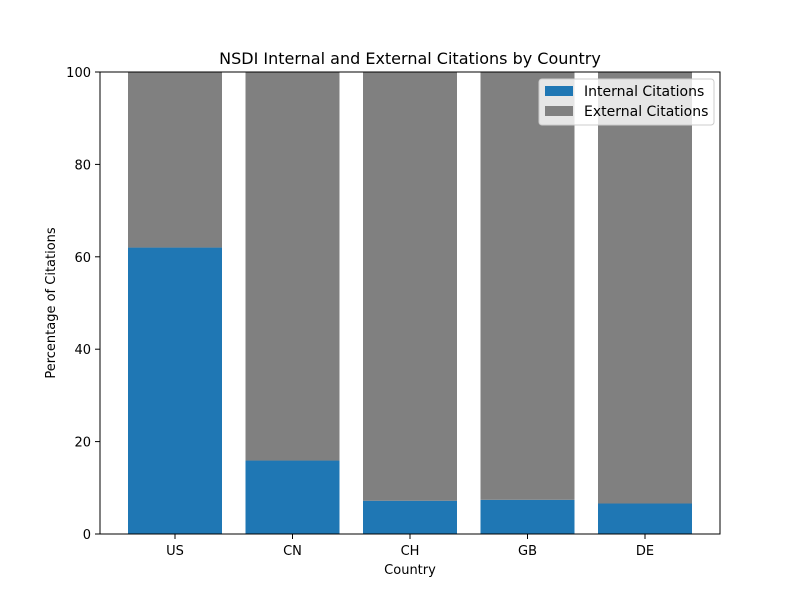 The width and height of the screenshot is (800, 605). I want to click on legend-label-internal: Internal Citations, so click(644, 92).